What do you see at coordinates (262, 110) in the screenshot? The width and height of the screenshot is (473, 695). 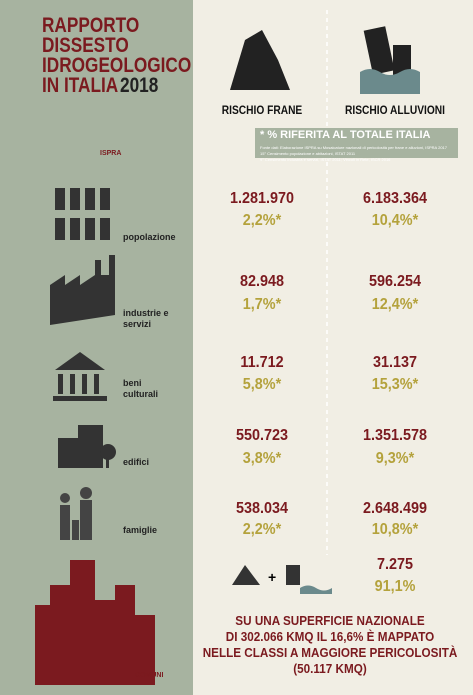 I see `column-title: RISCHIO FRANE` at bounding box center [262, 110].